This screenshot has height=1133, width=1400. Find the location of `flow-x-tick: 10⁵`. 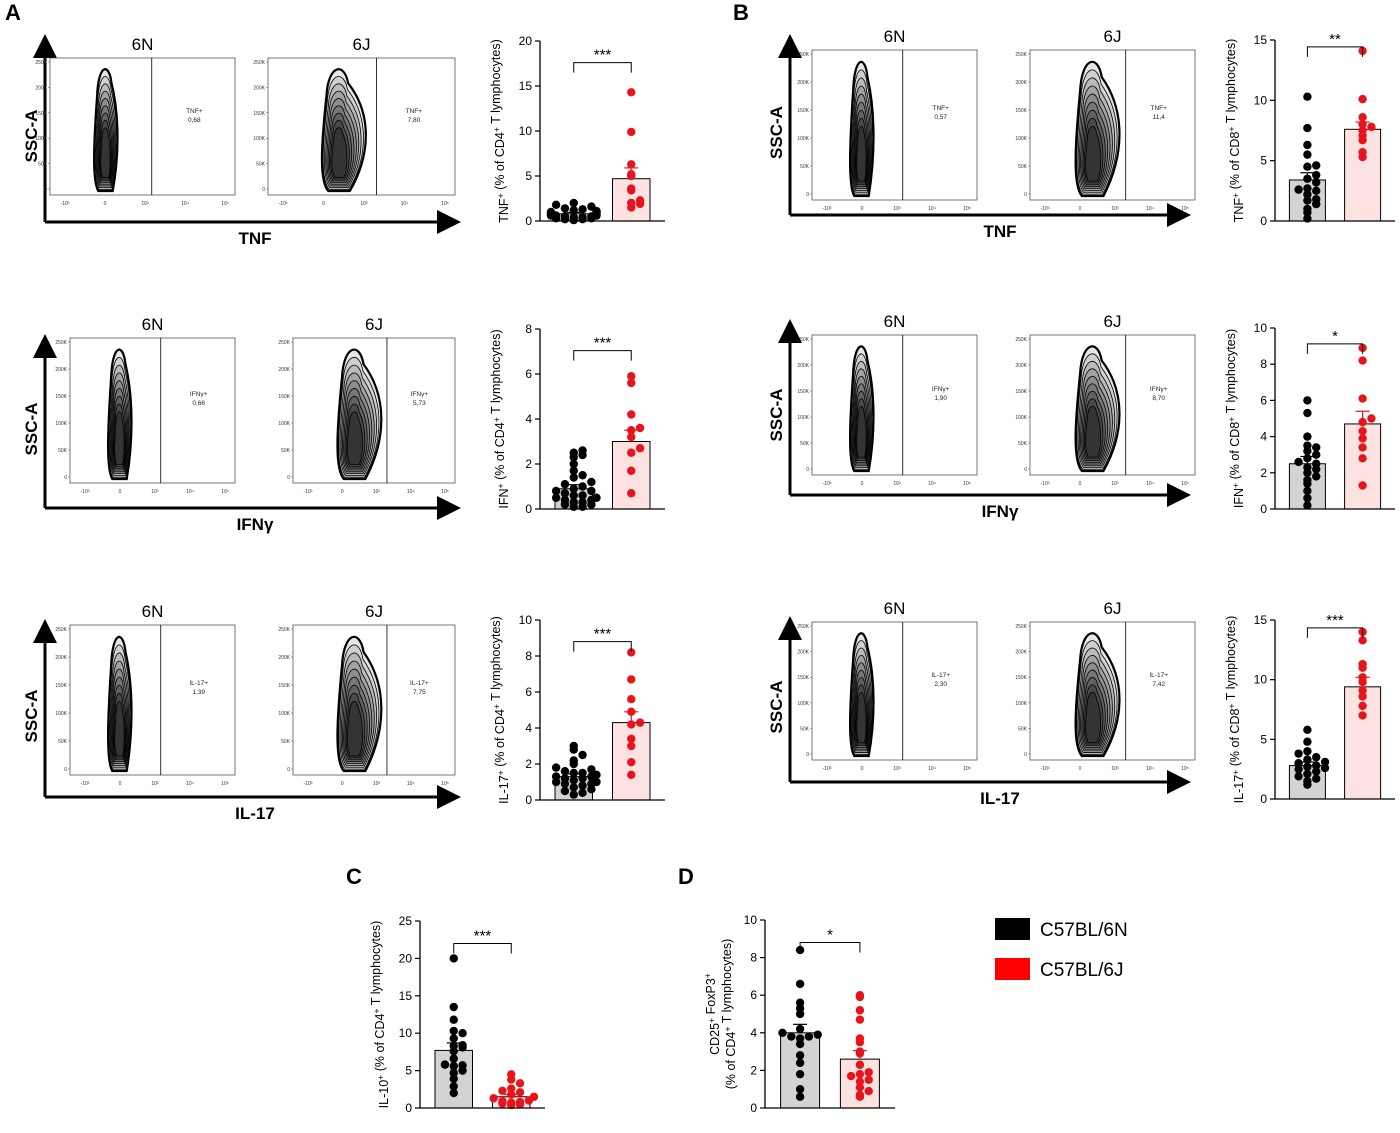

flow-x-tick: 10⁵ is located at coordinates (967, 209).